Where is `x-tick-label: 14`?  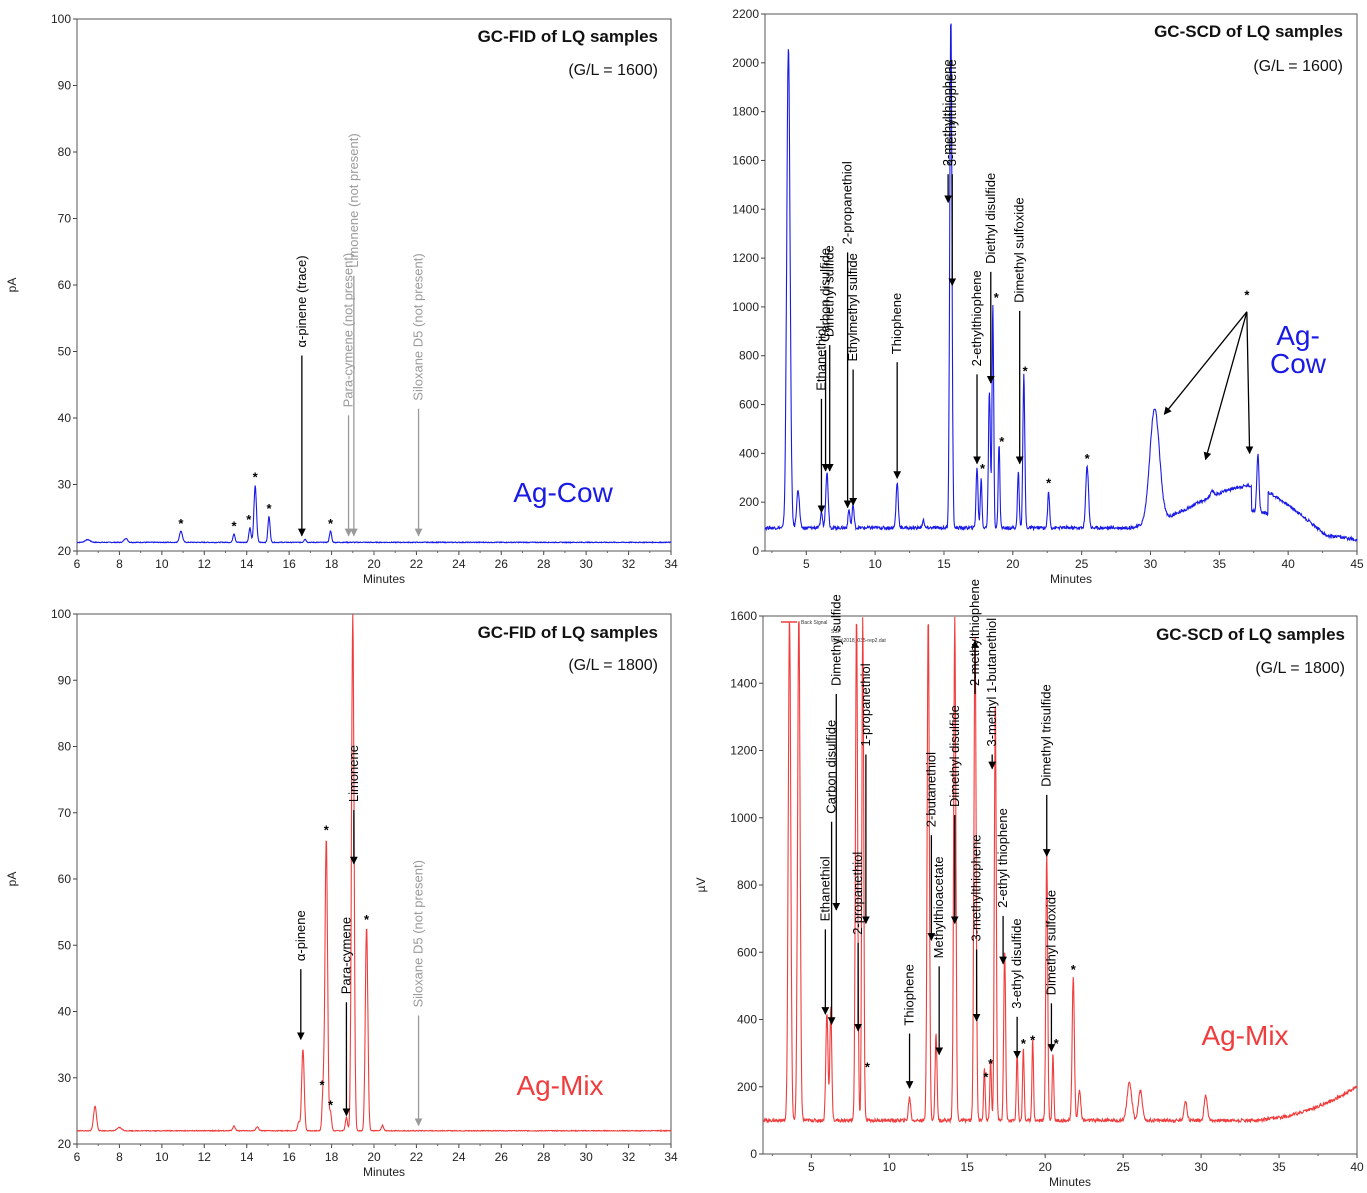
x-tick-label: 14 is located at coordinates (247, 1157).